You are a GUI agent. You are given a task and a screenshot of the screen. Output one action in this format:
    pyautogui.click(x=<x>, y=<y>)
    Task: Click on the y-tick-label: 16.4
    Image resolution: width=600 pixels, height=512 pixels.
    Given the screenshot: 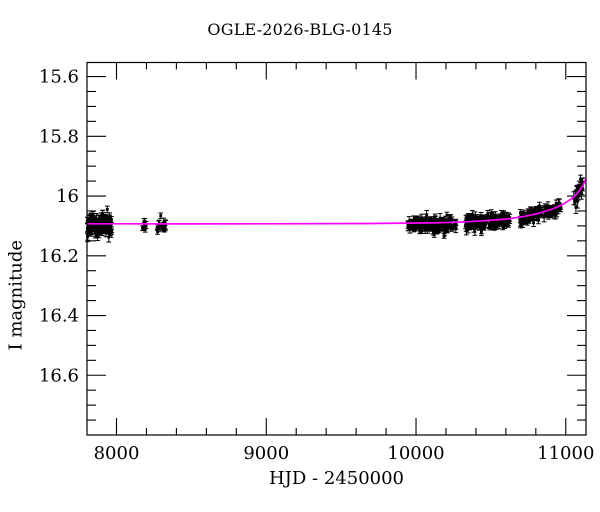 What is the action you would take?
    pyautogui.click(x=59, y=316)
    